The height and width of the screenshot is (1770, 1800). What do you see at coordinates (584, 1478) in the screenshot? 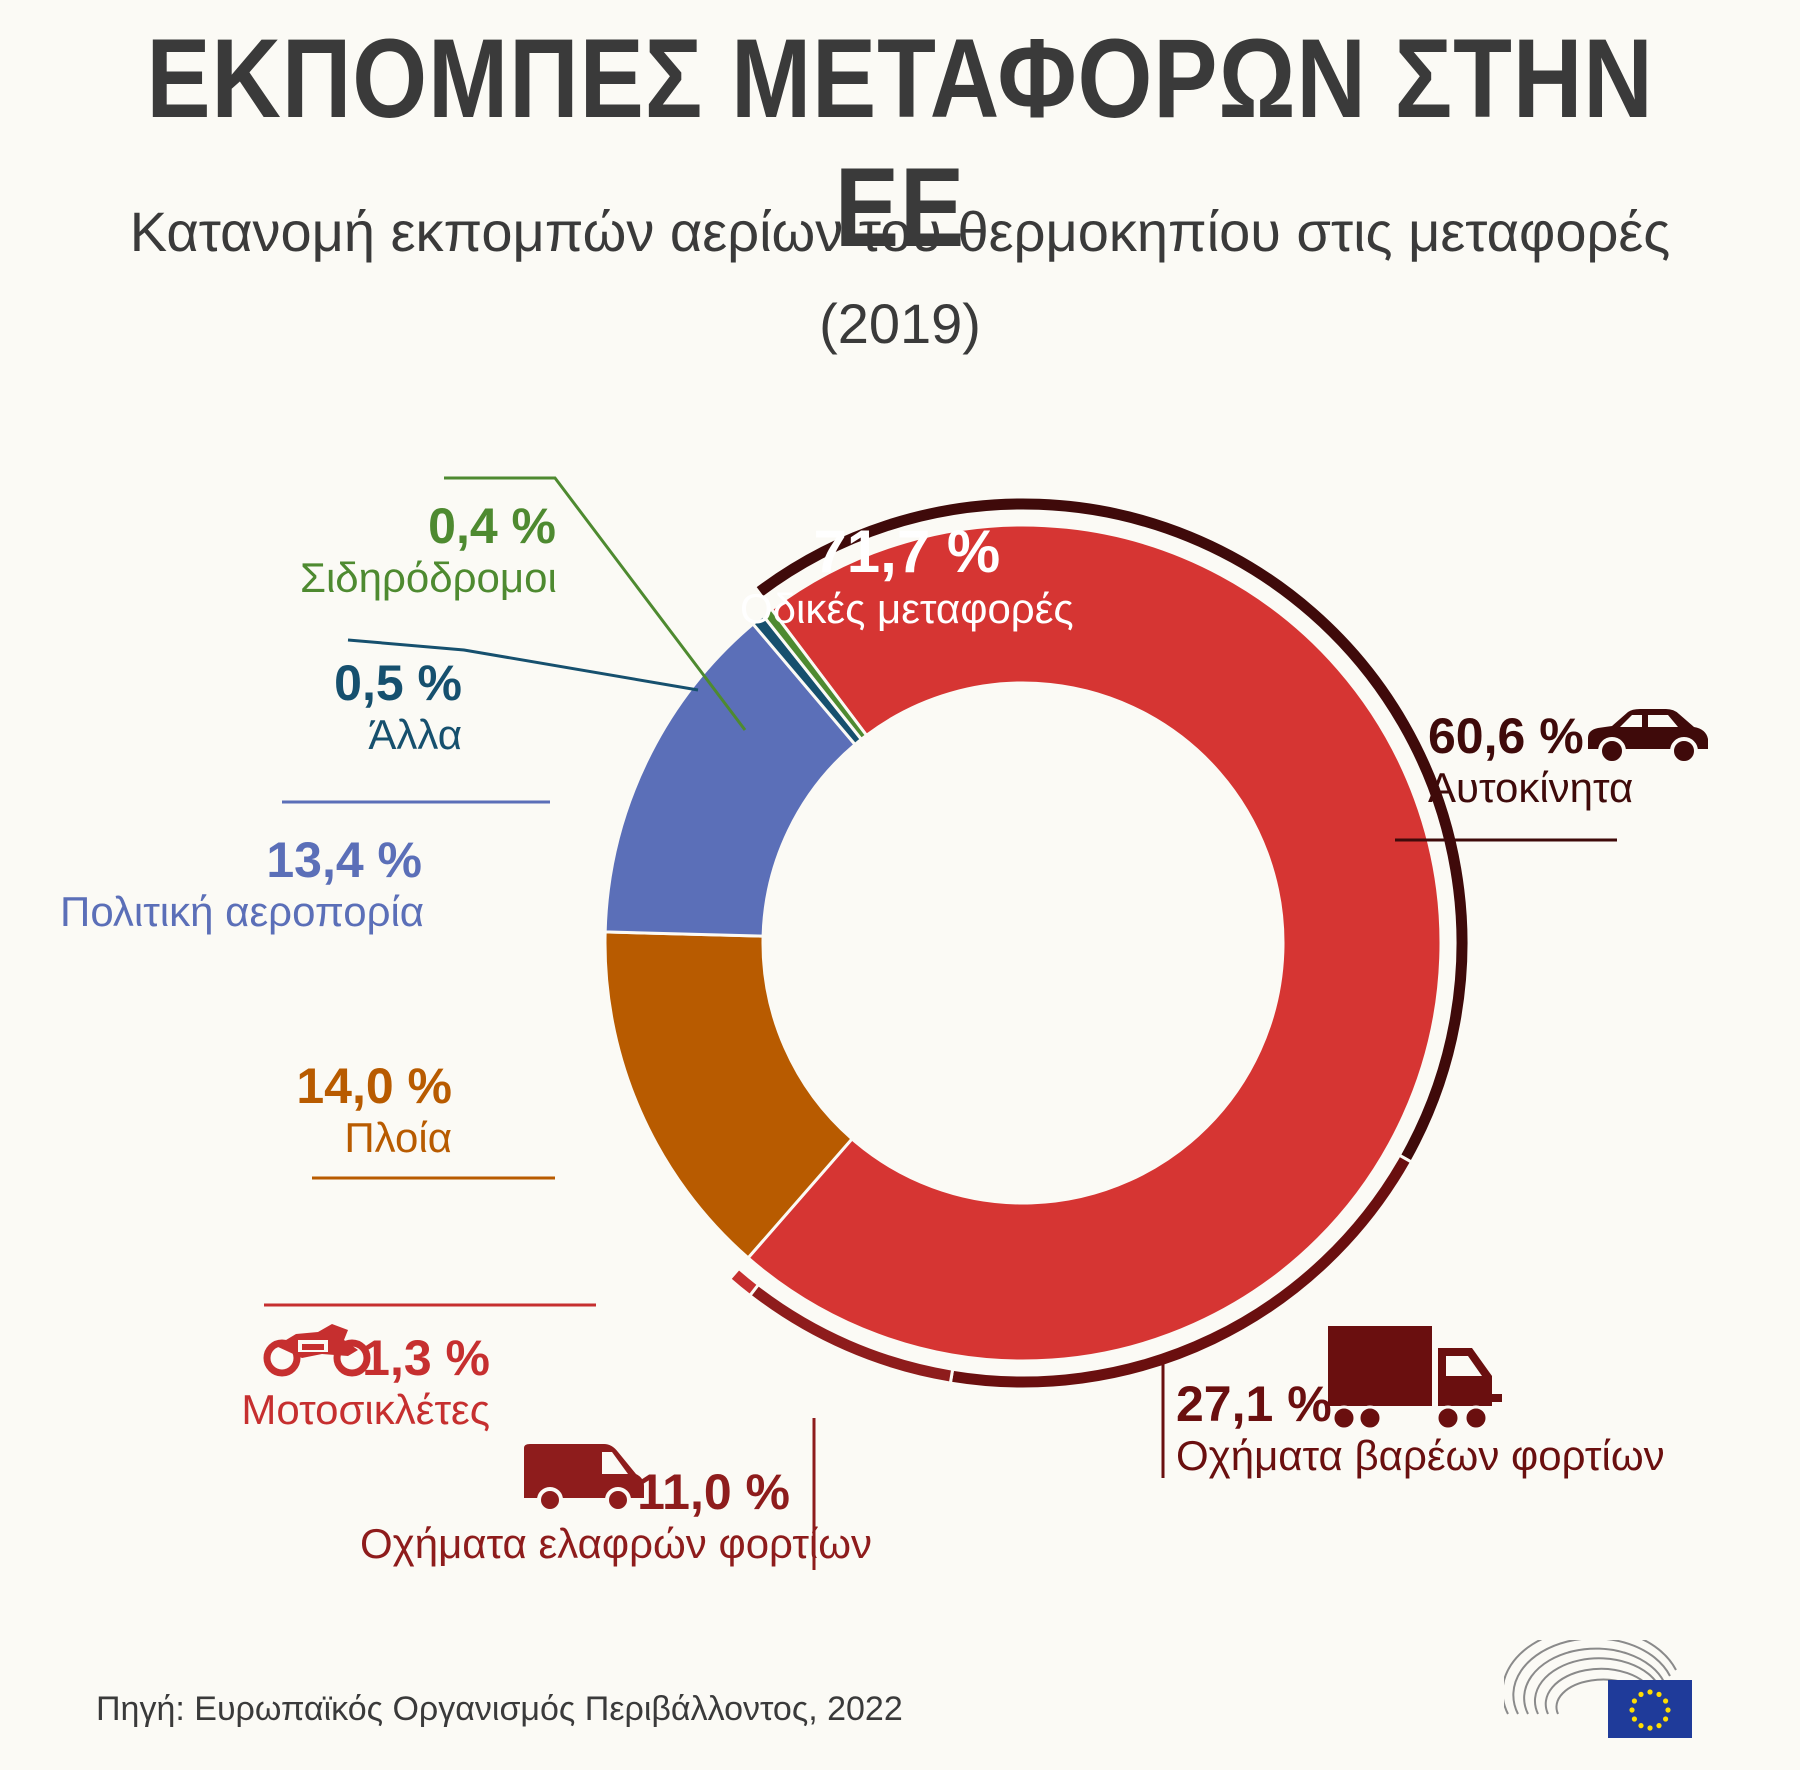
I see `van-icon` at bounding box center [584, 1478].